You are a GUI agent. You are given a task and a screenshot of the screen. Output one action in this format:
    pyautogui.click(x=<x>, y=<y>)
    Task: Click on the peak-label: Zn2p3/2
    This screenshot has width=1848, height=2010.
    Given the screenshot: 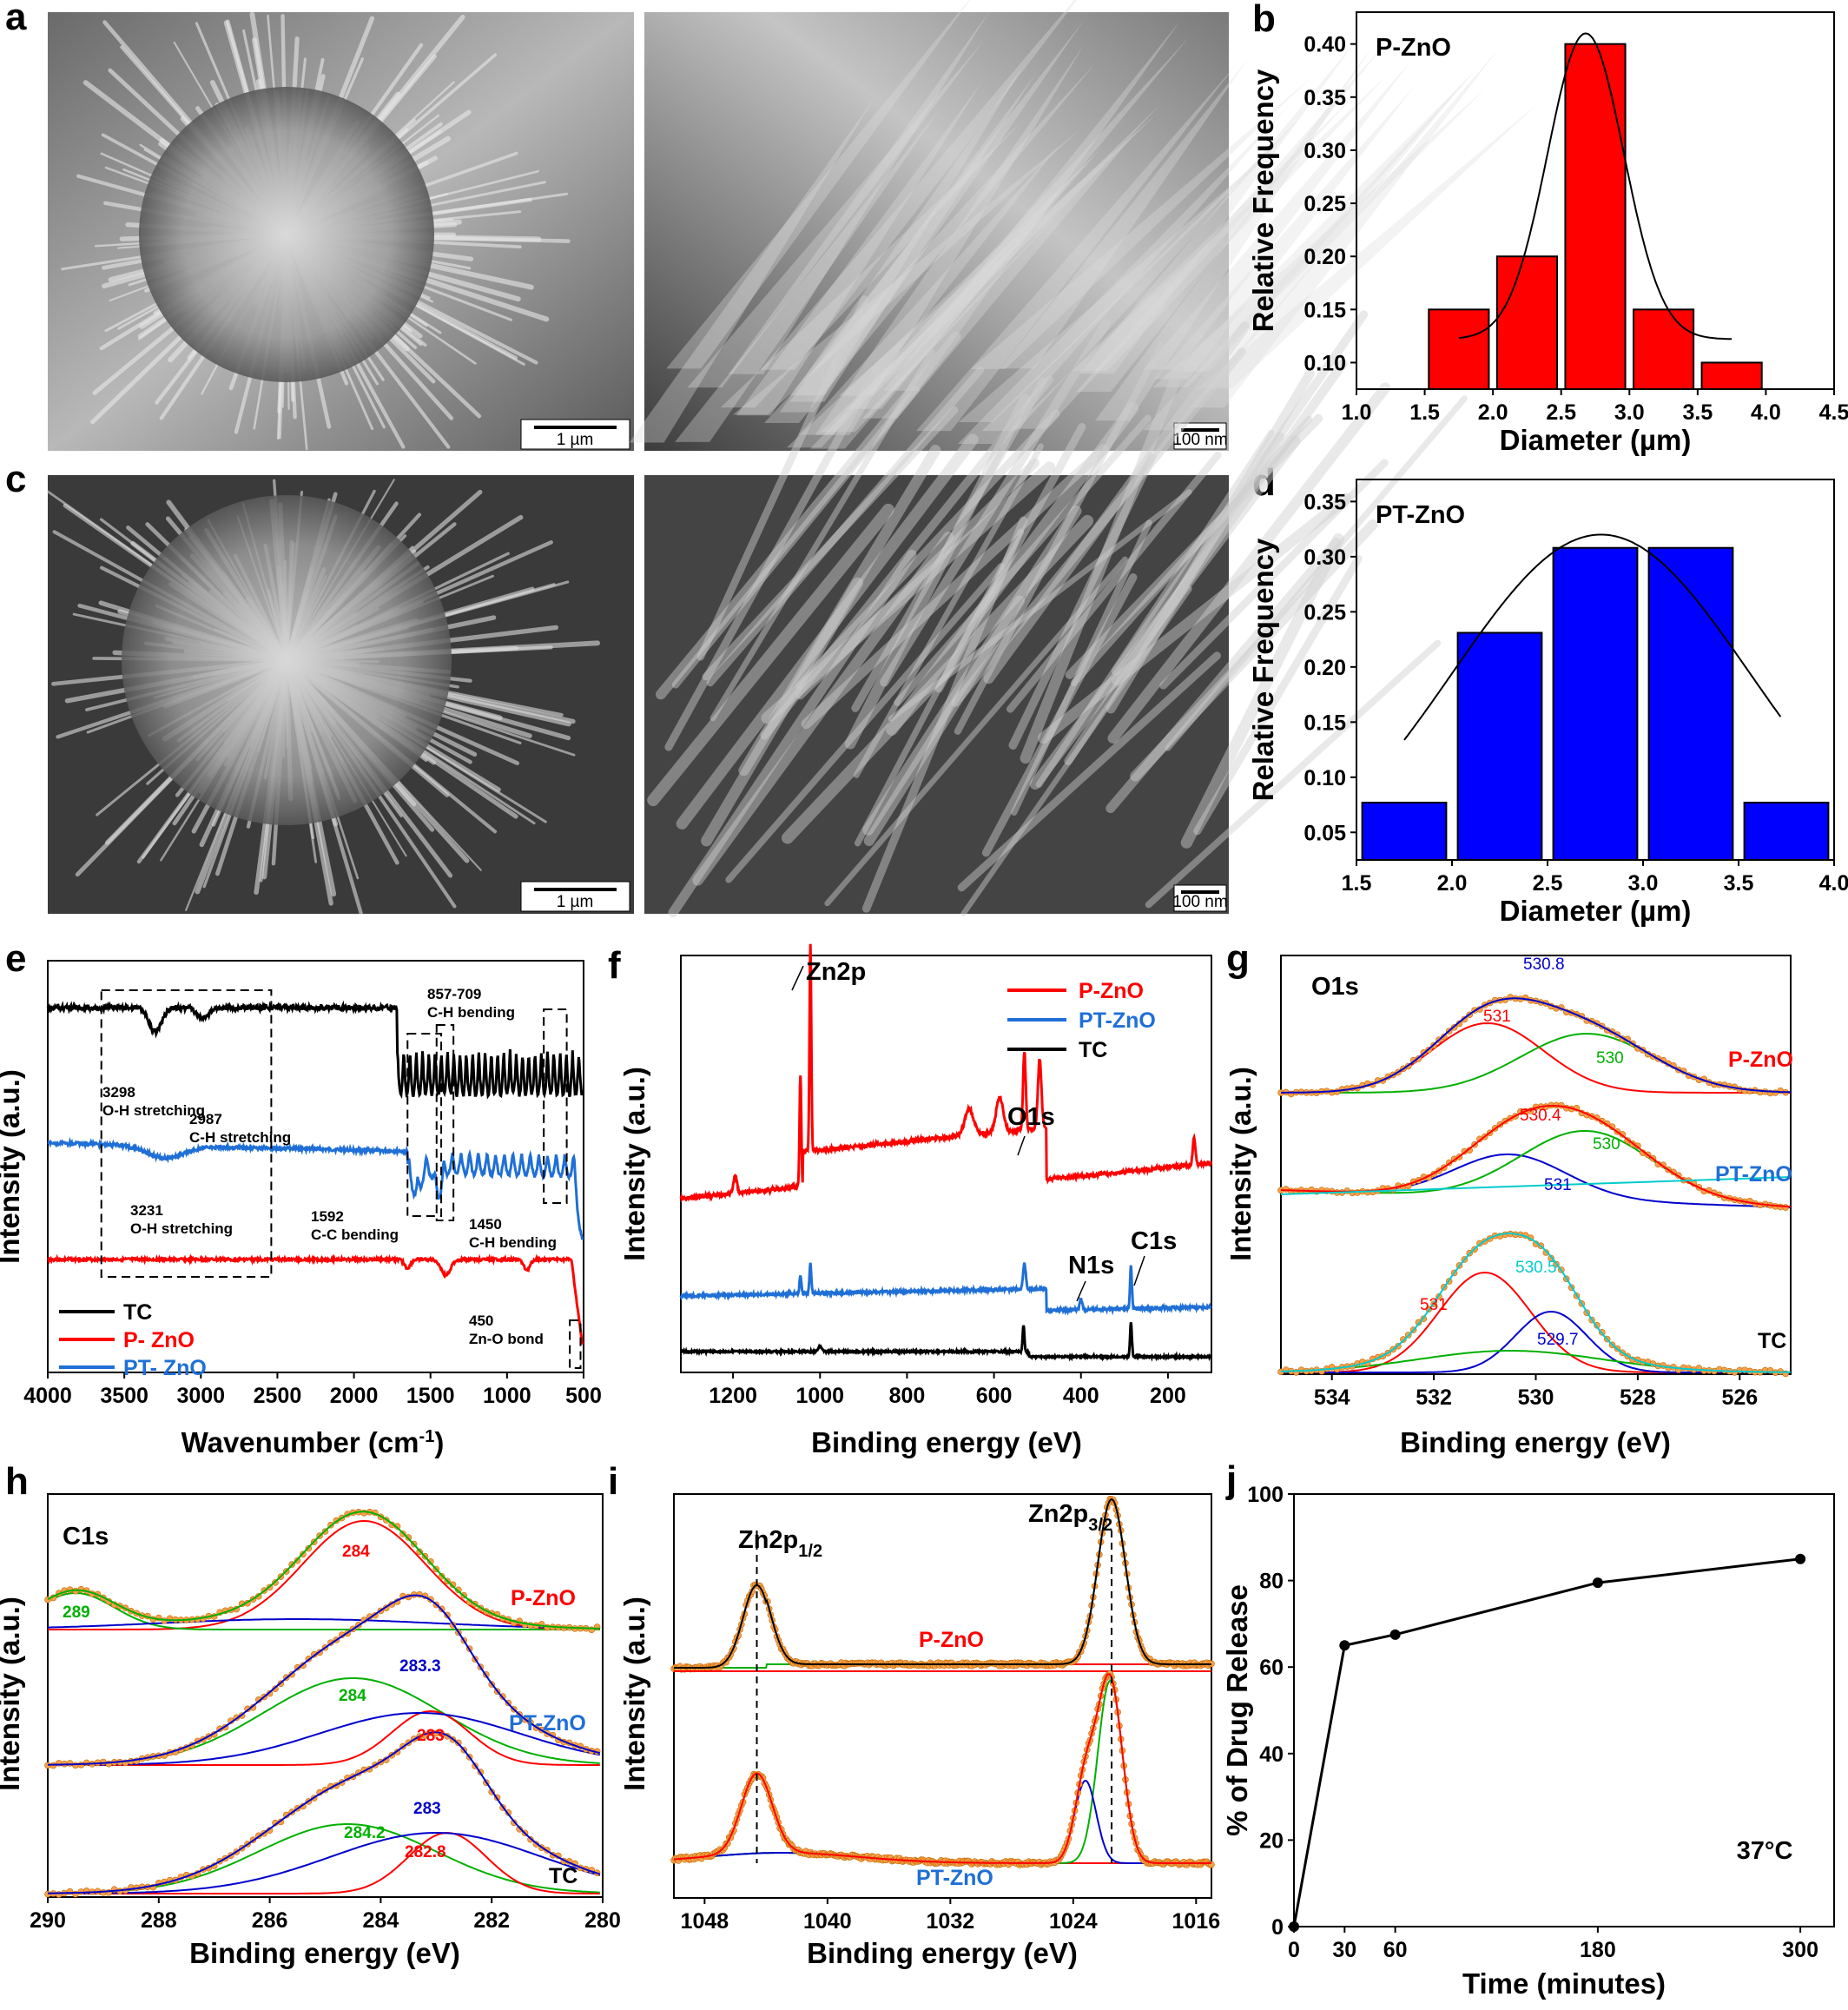 What is the action you would take?
    pyautogui.click(x=1070, y=1517)
    